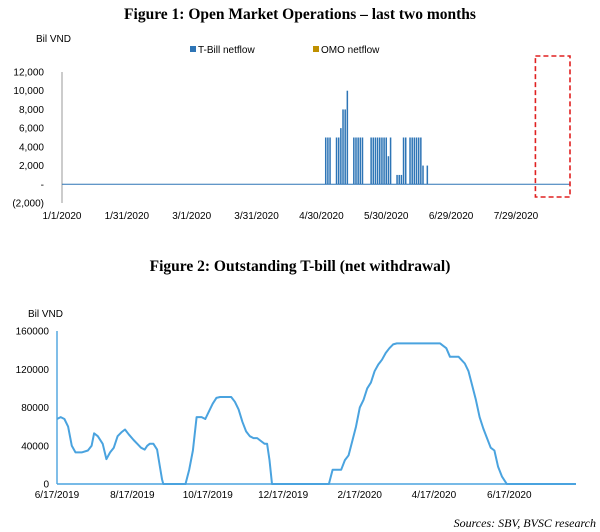 This screenshot has height=532, width=600. I want to click on figure-2-y-axis-ticks: 160000 120000 80000 40000 0, so click(33, 409).